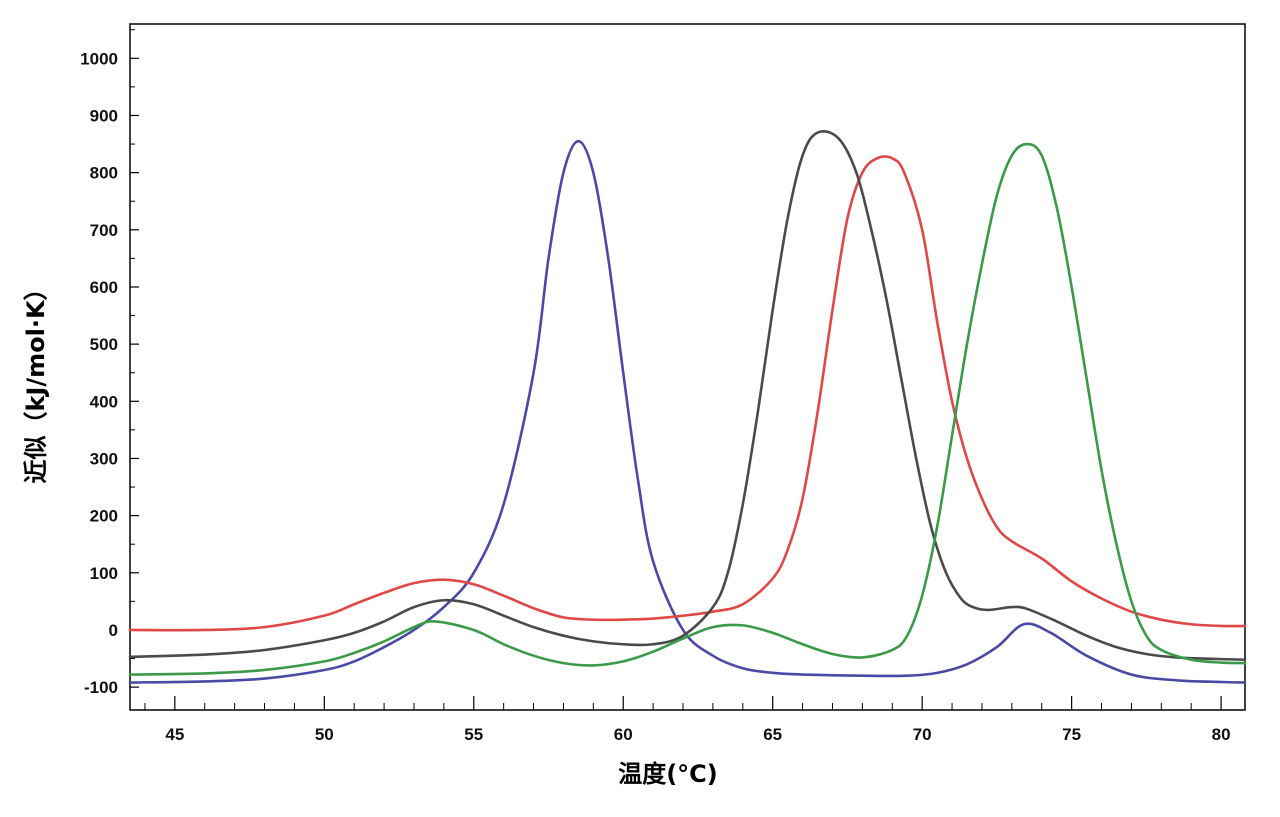  I want to click on x-tick-label: 50, so click(324, 734).